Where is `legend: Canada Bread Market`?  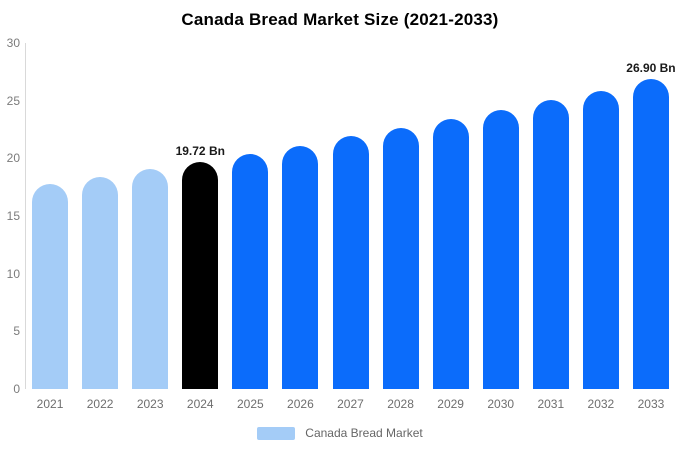 legend: Canada Bread Market is located at coordinates (340, 433).